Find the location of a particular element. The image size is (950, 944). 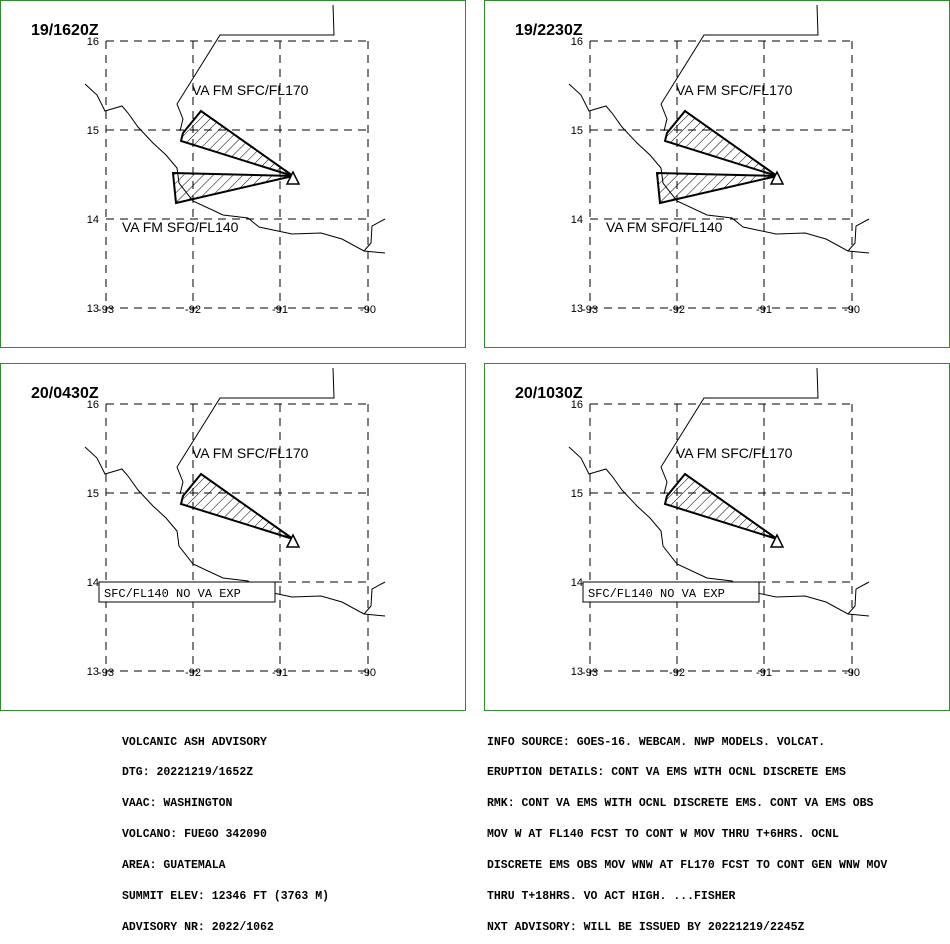

advisory-line: DTG: 20221219/1652Z is located at coordinates (188, 773).